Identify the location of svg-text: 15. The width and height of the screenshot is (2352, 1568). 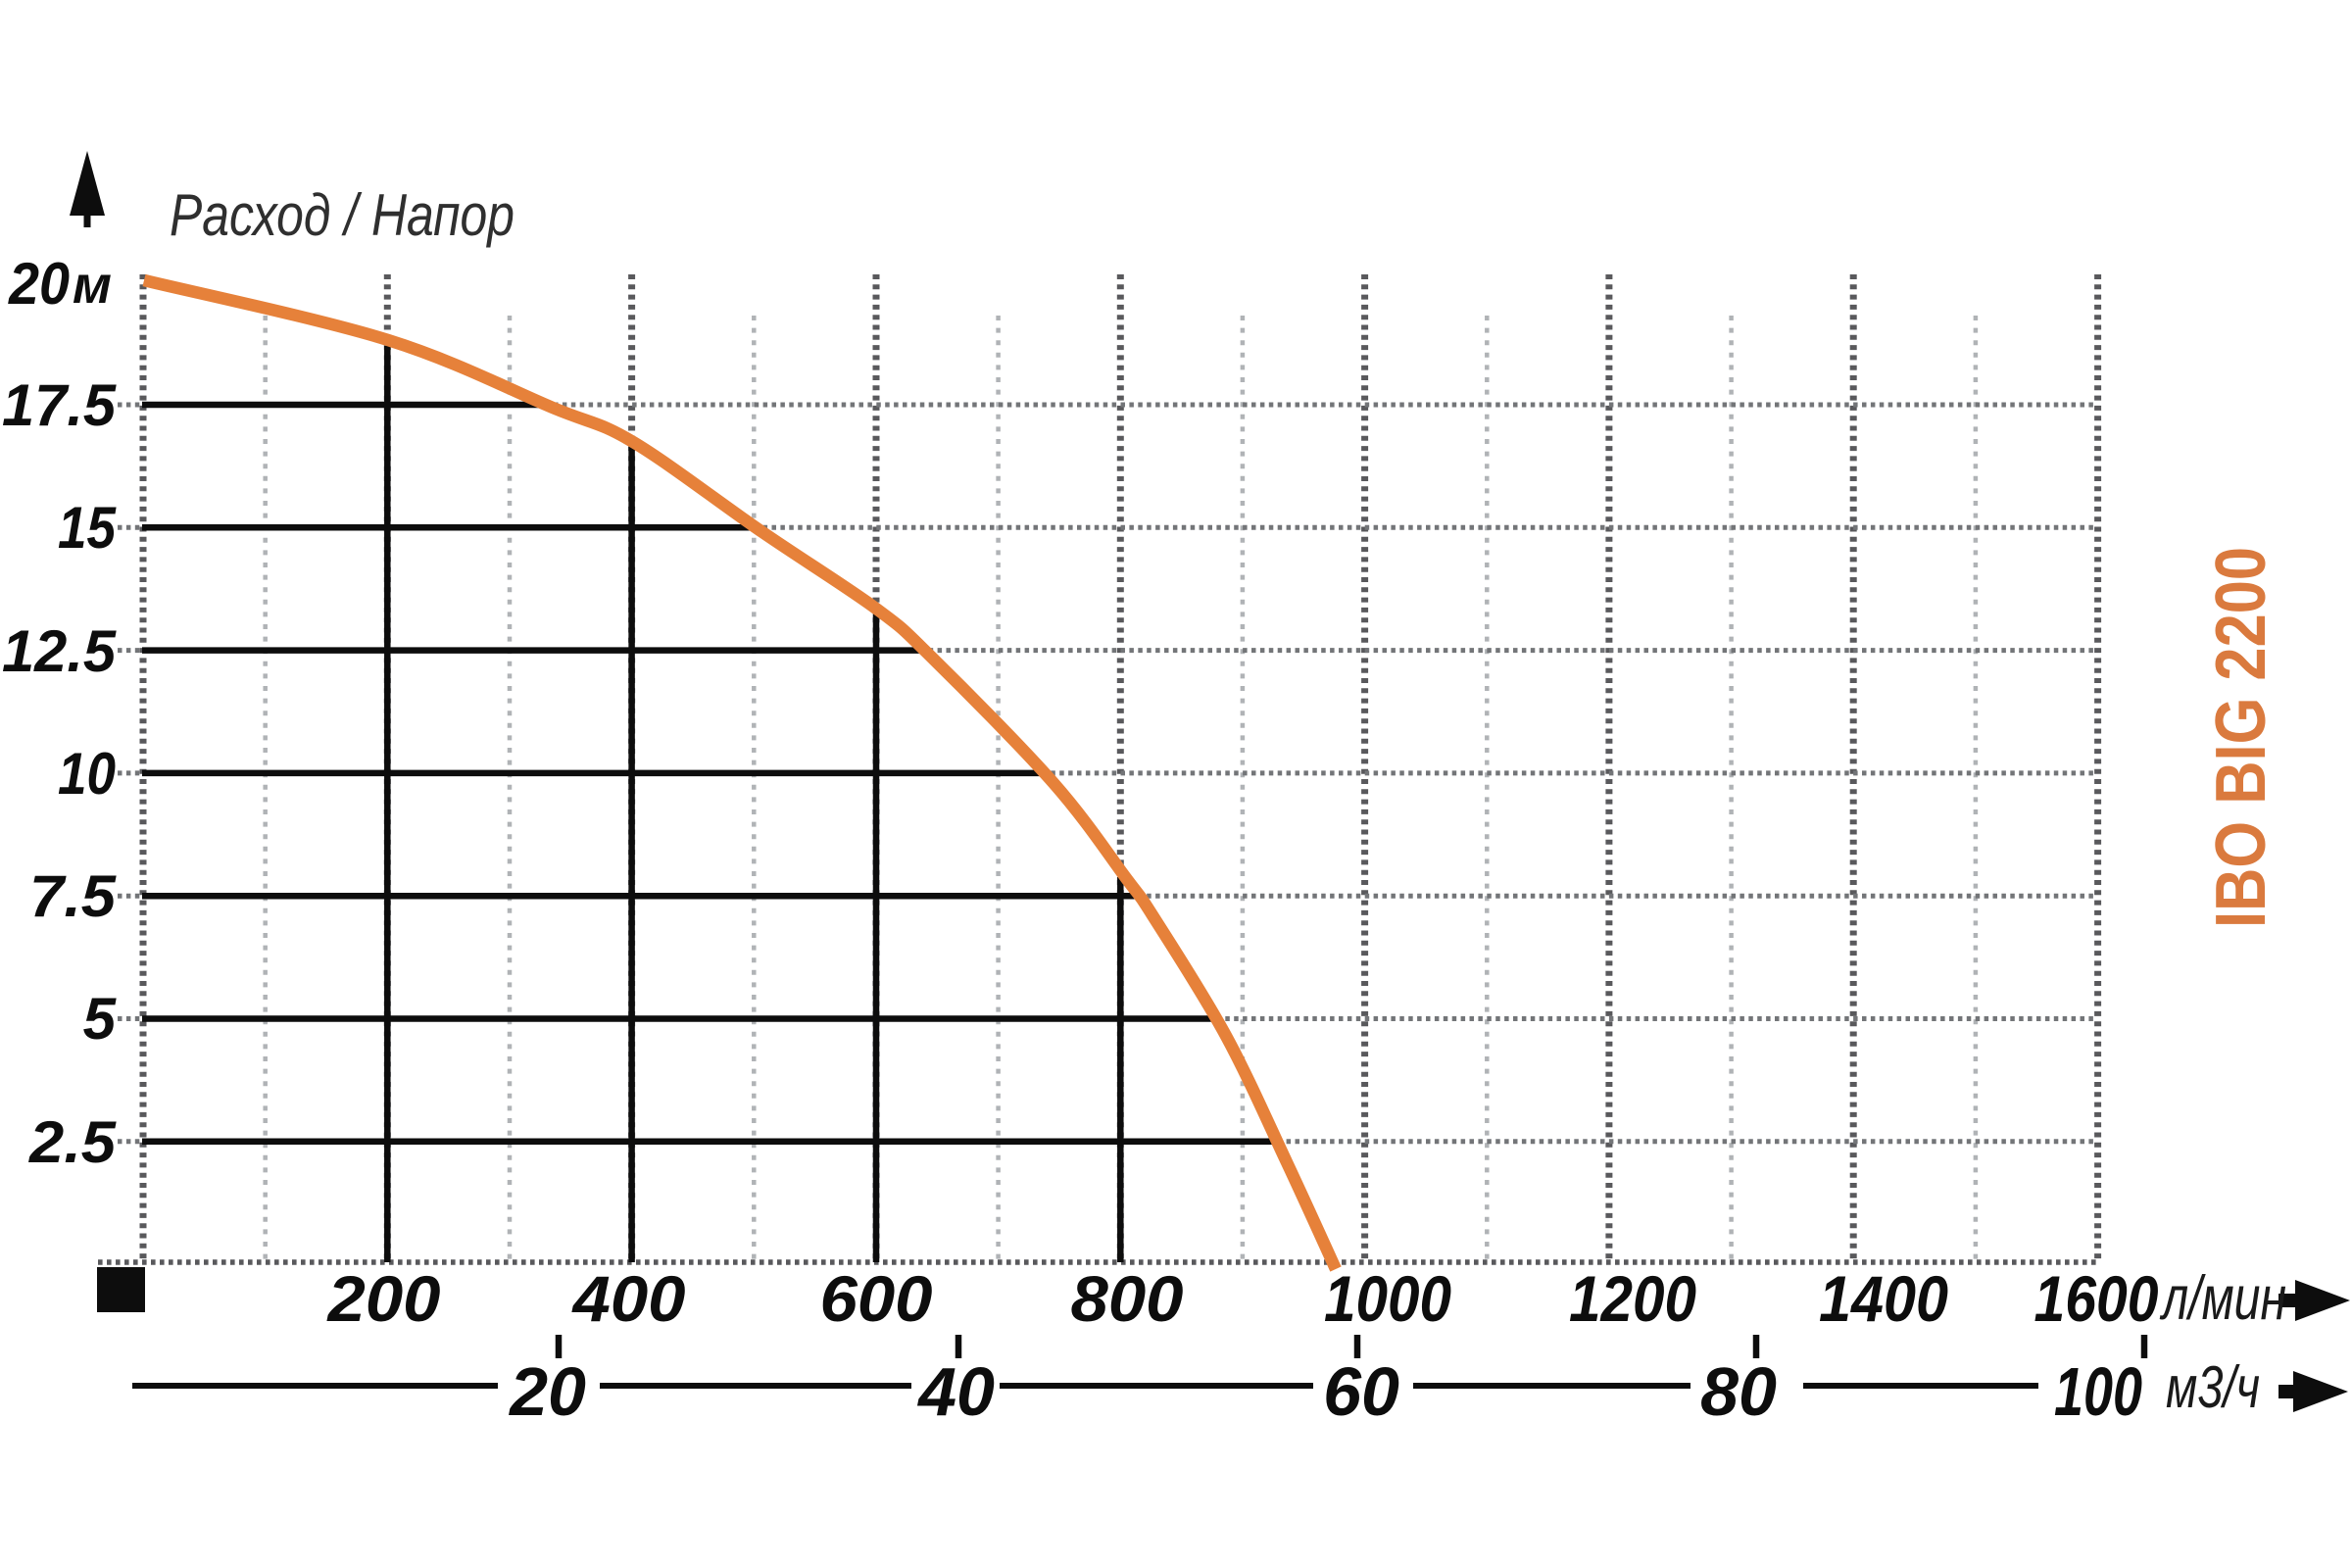
(87, 528).